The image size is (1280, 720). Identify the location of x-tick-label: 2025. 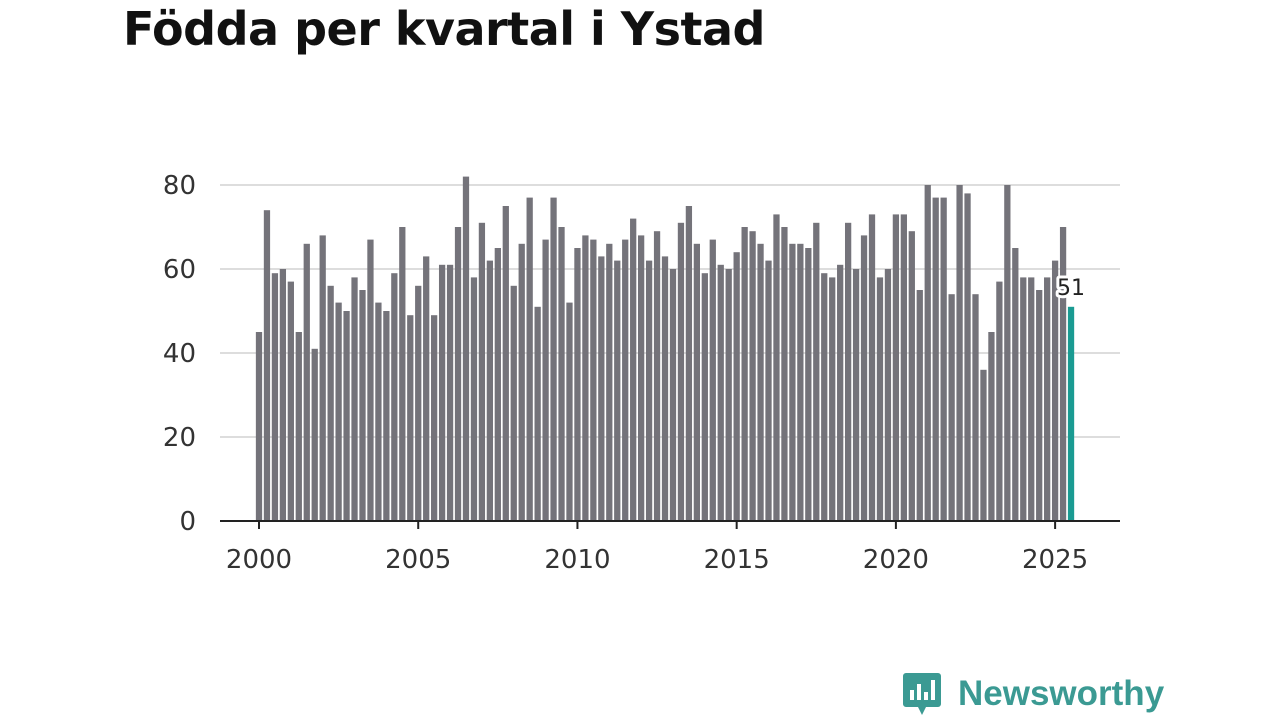
(1055, 560).